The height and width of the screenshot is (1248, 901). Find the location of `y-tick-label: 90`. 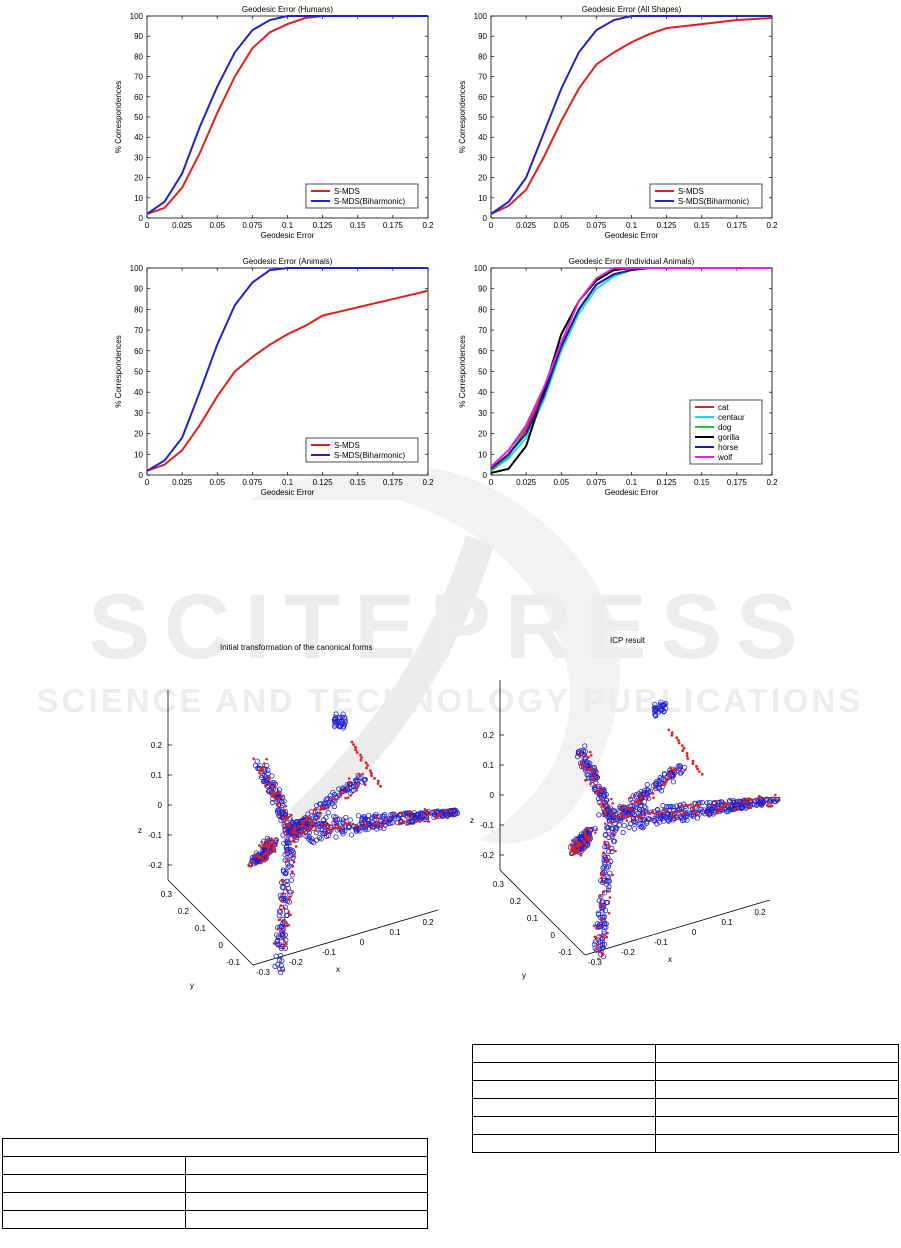

y-tick-label: 90 is located at coordinates (482, 36).